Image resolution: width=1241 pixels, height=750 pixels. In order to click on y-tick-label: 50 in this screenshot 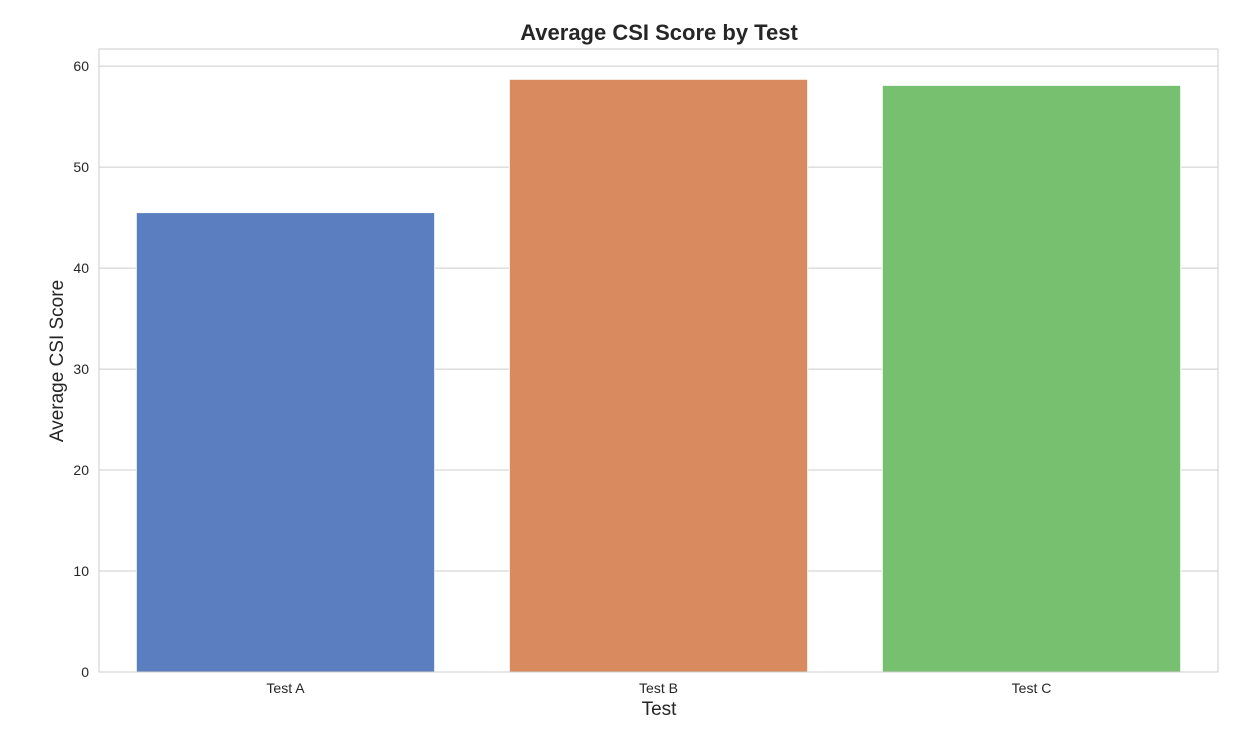, I will do `click(81, 167)`.